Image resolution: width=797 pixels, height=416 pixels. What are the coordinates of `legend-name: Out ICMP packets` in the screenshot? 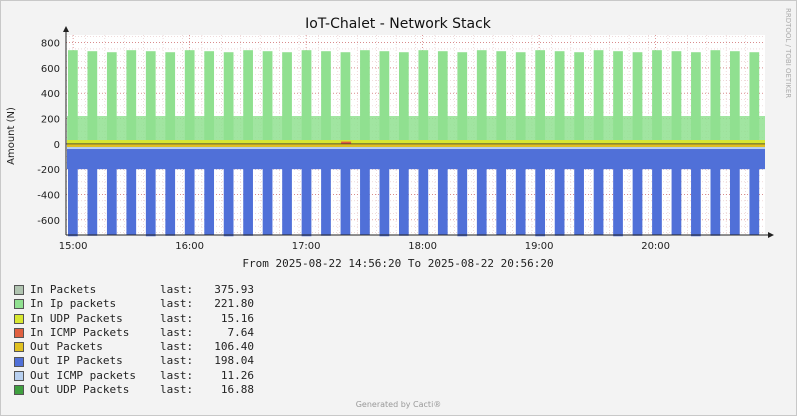 It's located at (83, 375).